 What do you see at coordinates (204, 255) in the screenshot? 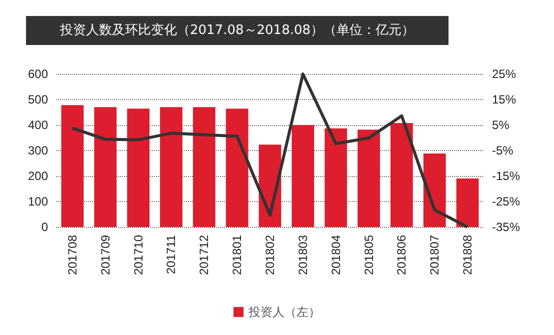
I see `x-tick-label: 201712` at bounding box center [204, 255].